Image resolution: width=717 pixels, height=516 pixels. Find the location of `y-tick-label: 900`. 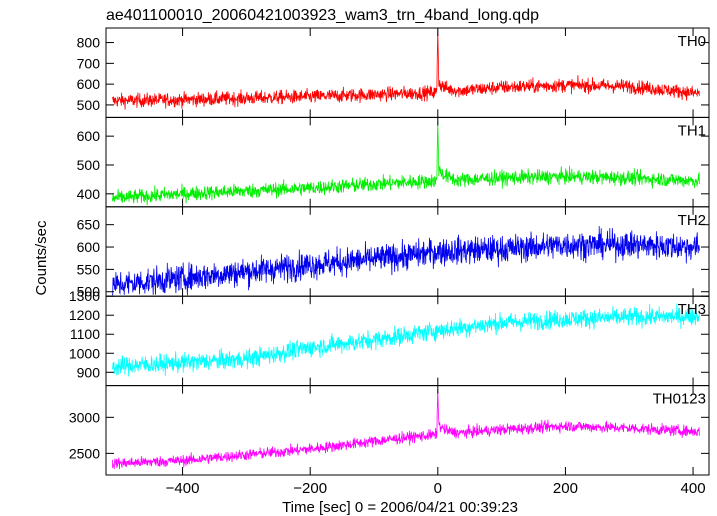

y-tick-label: 900 is located at coordinates (89, 372).